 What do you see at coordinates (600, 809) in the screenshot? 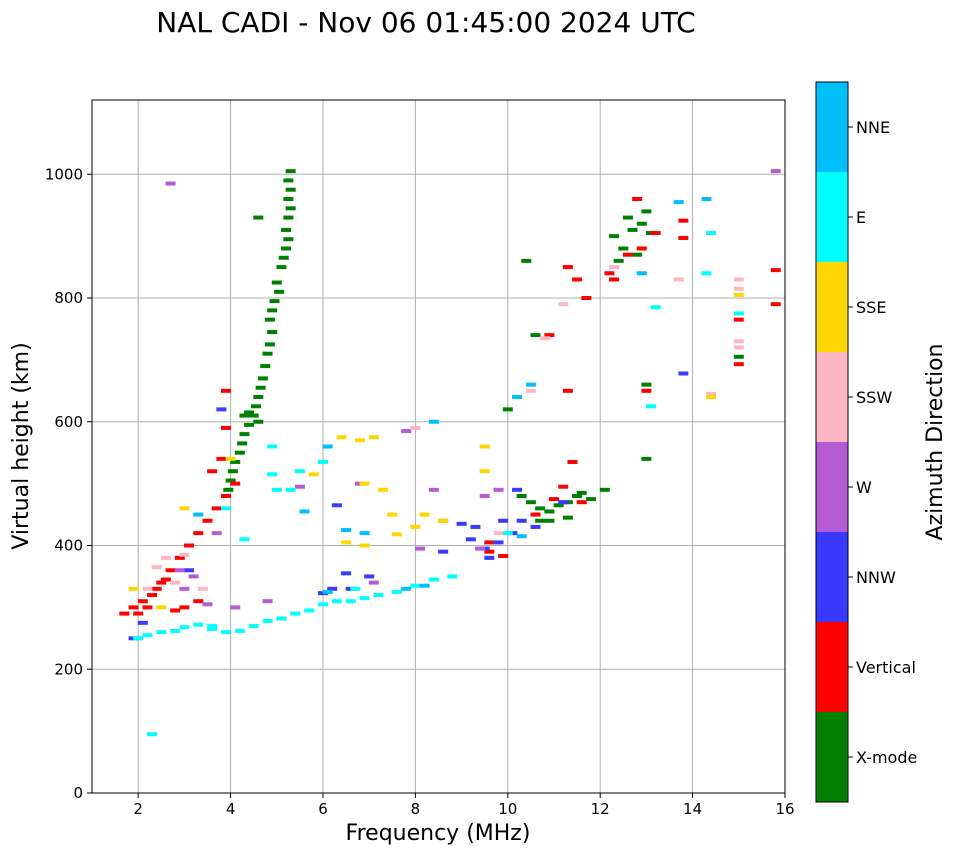
I see `x-tick-label: 12` at bounding box center [600, 809].